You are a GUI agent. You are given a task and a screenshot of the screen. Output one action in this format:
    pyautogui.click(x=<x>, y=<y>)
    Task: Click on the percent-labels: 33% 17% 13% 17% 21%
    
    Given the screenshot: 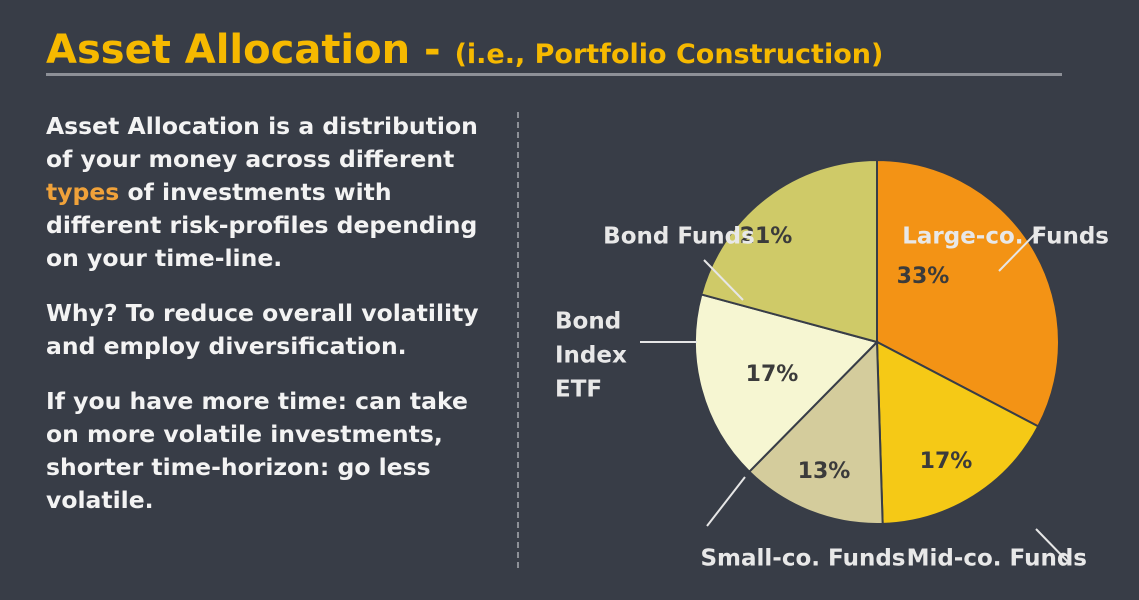 What is the action you would take?
    pyautogui.click(x=856, y=354)
    